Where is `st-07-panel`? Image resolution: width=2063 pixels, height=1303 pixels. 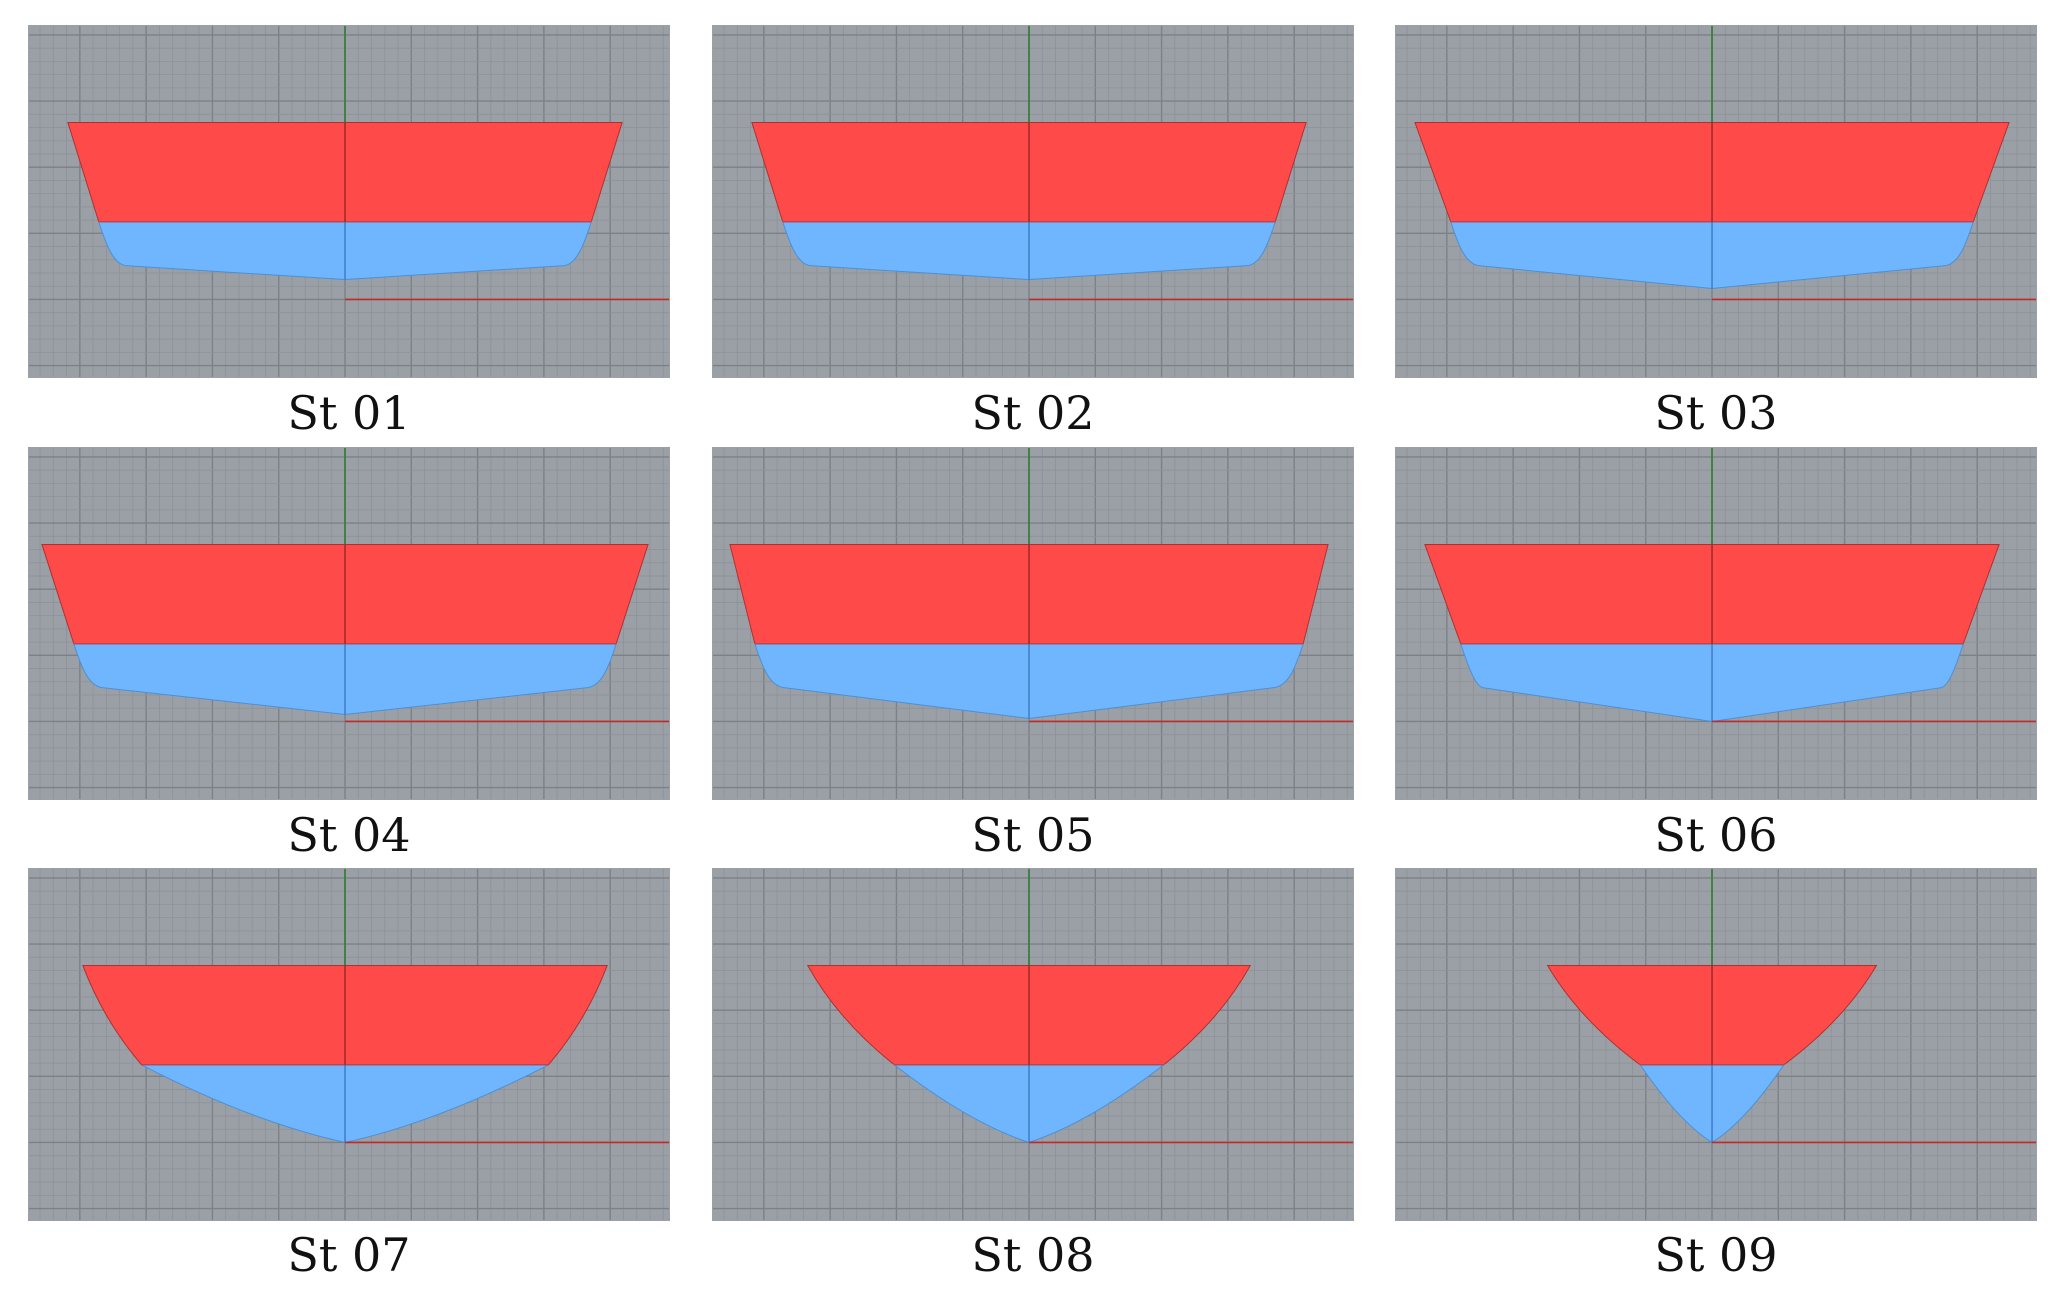 st-07-panel is located at coordinates (349, 1044).